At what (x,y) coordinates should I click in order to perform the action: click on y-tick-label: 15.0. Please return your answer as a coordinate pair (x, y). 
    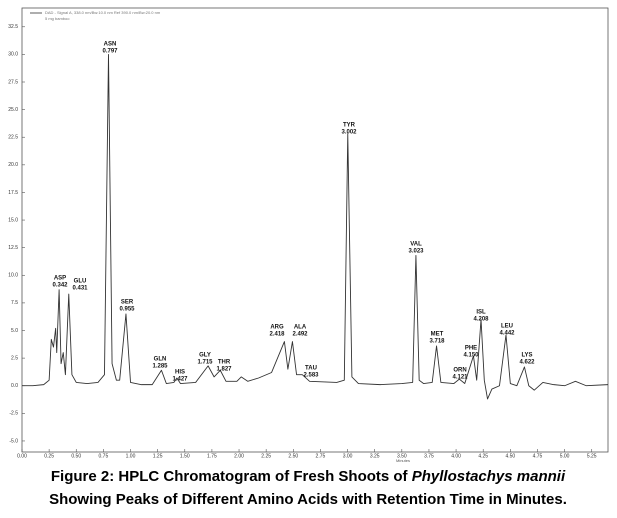
    Looking at the image, I should click on (13, 220).